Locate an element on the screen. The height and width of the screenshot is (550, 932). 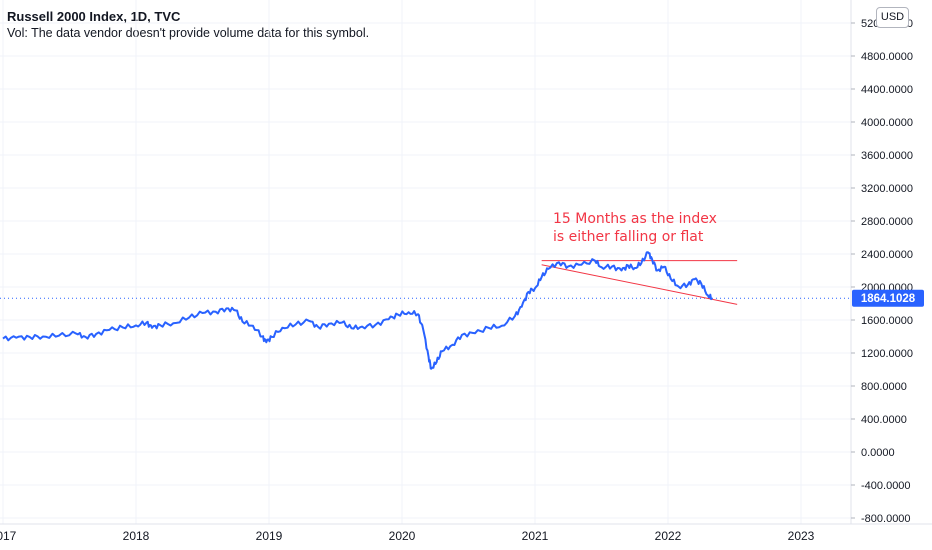
x-tick-label: 2023 is located at coordinates (801, 536).